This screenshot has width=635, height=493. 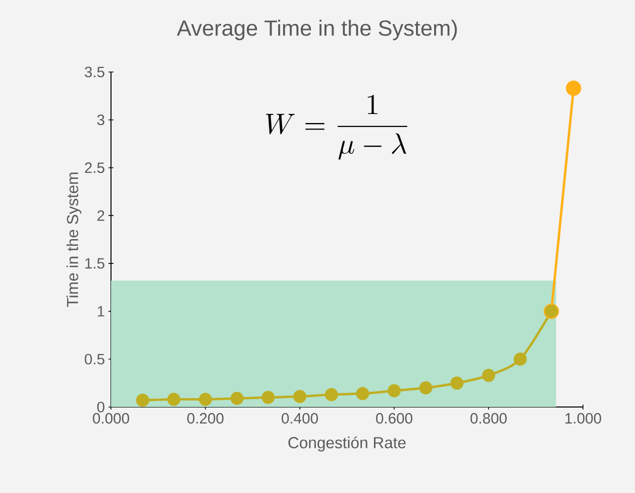 I want to click on x-tick-label: 0.400, so click(x=300, y=418).